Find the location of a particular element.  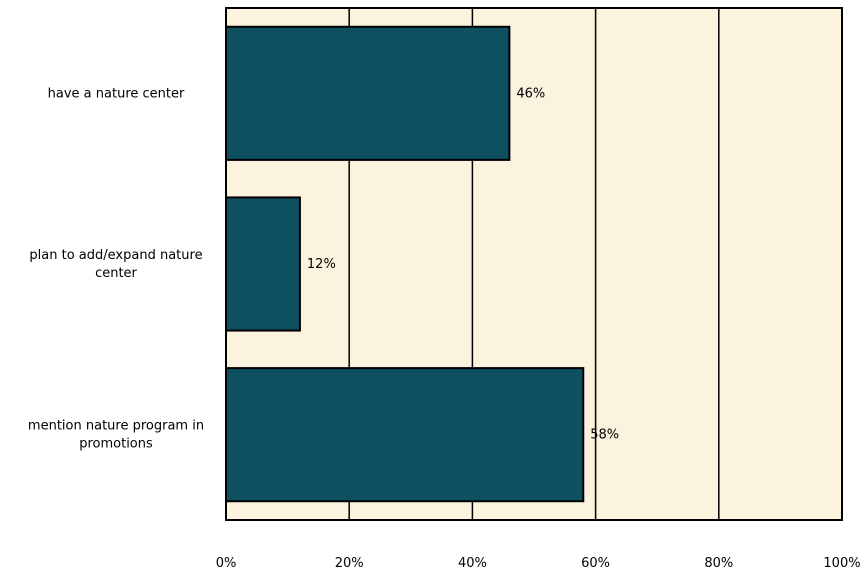

x-tick-label: 40% is located at coordinates (472, 563).